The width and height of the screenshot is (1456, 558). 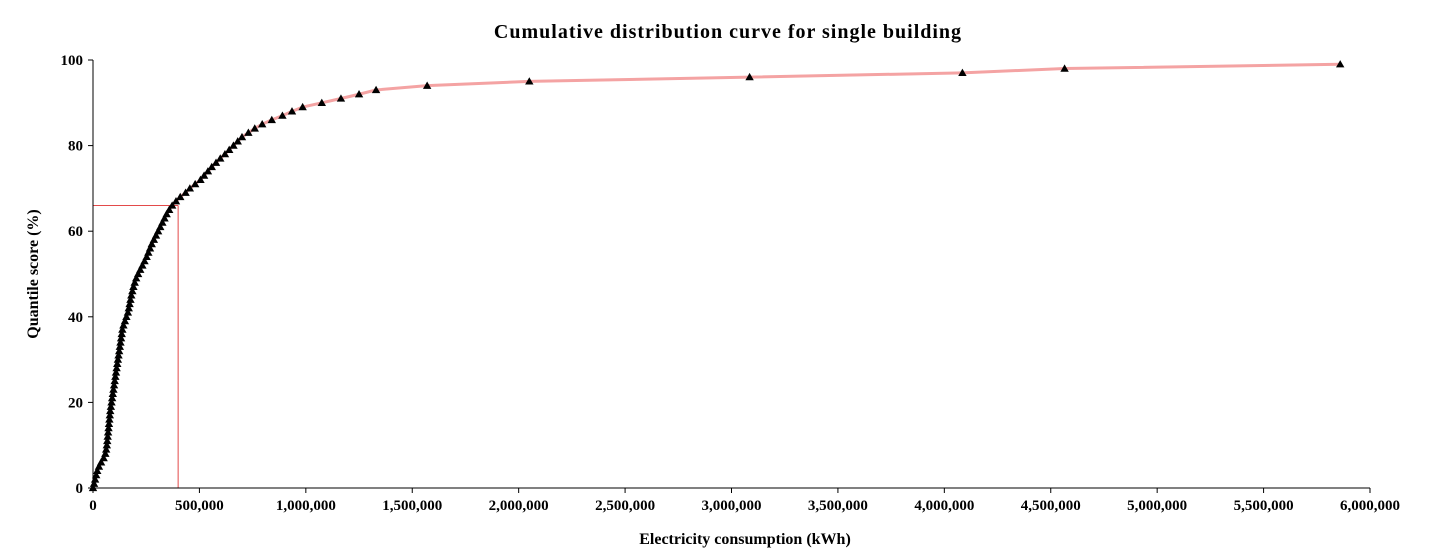 I want to click on y-tick-label: 20, so click(x=75, y=403).